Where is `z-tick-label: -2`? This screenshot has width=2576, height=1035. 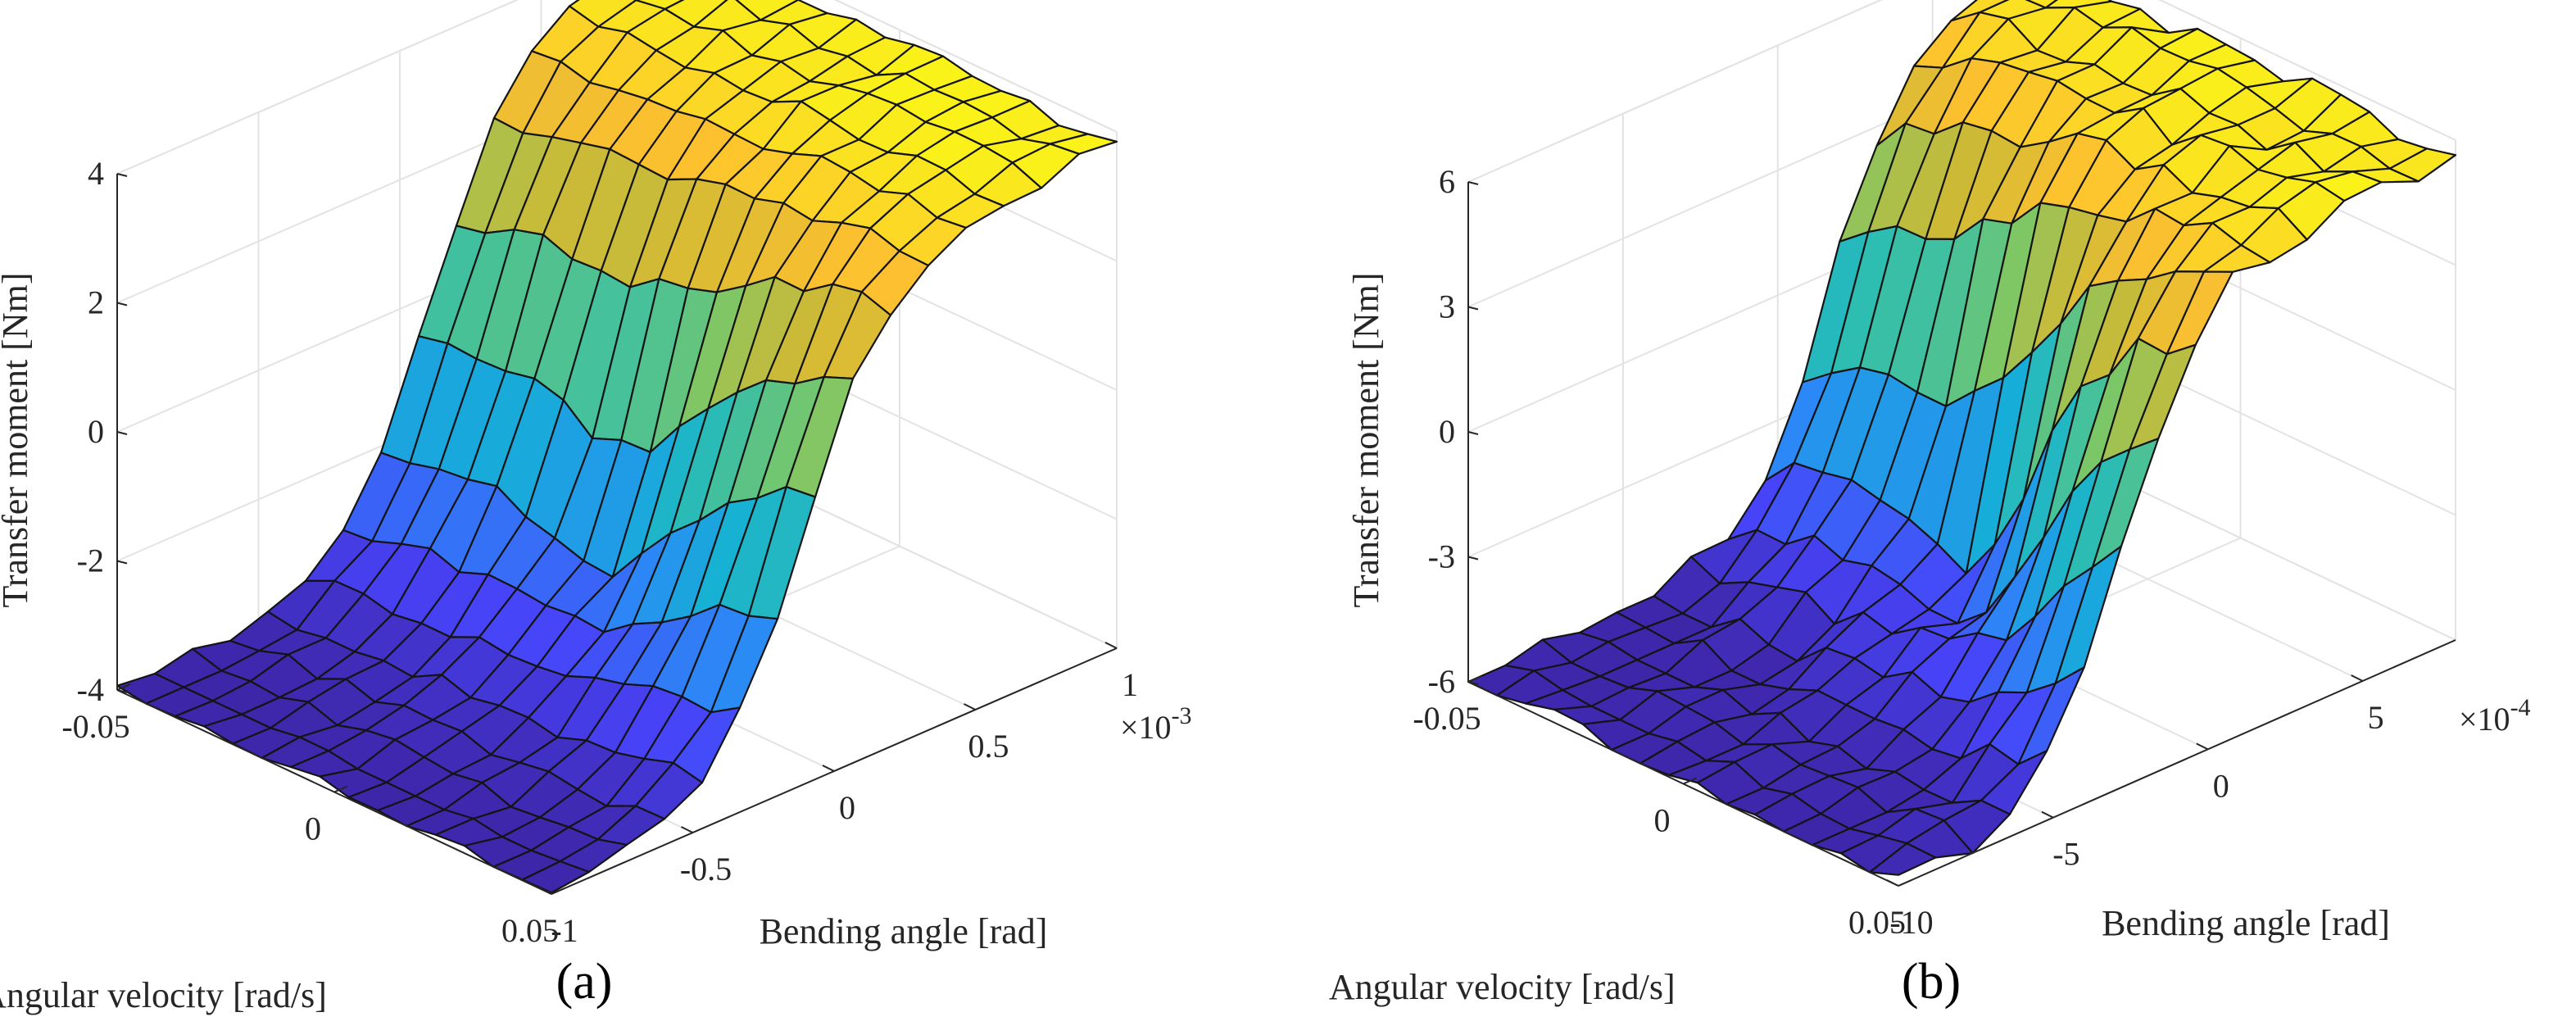
z-tick-label: -2 is located at coordinates (90, 560).